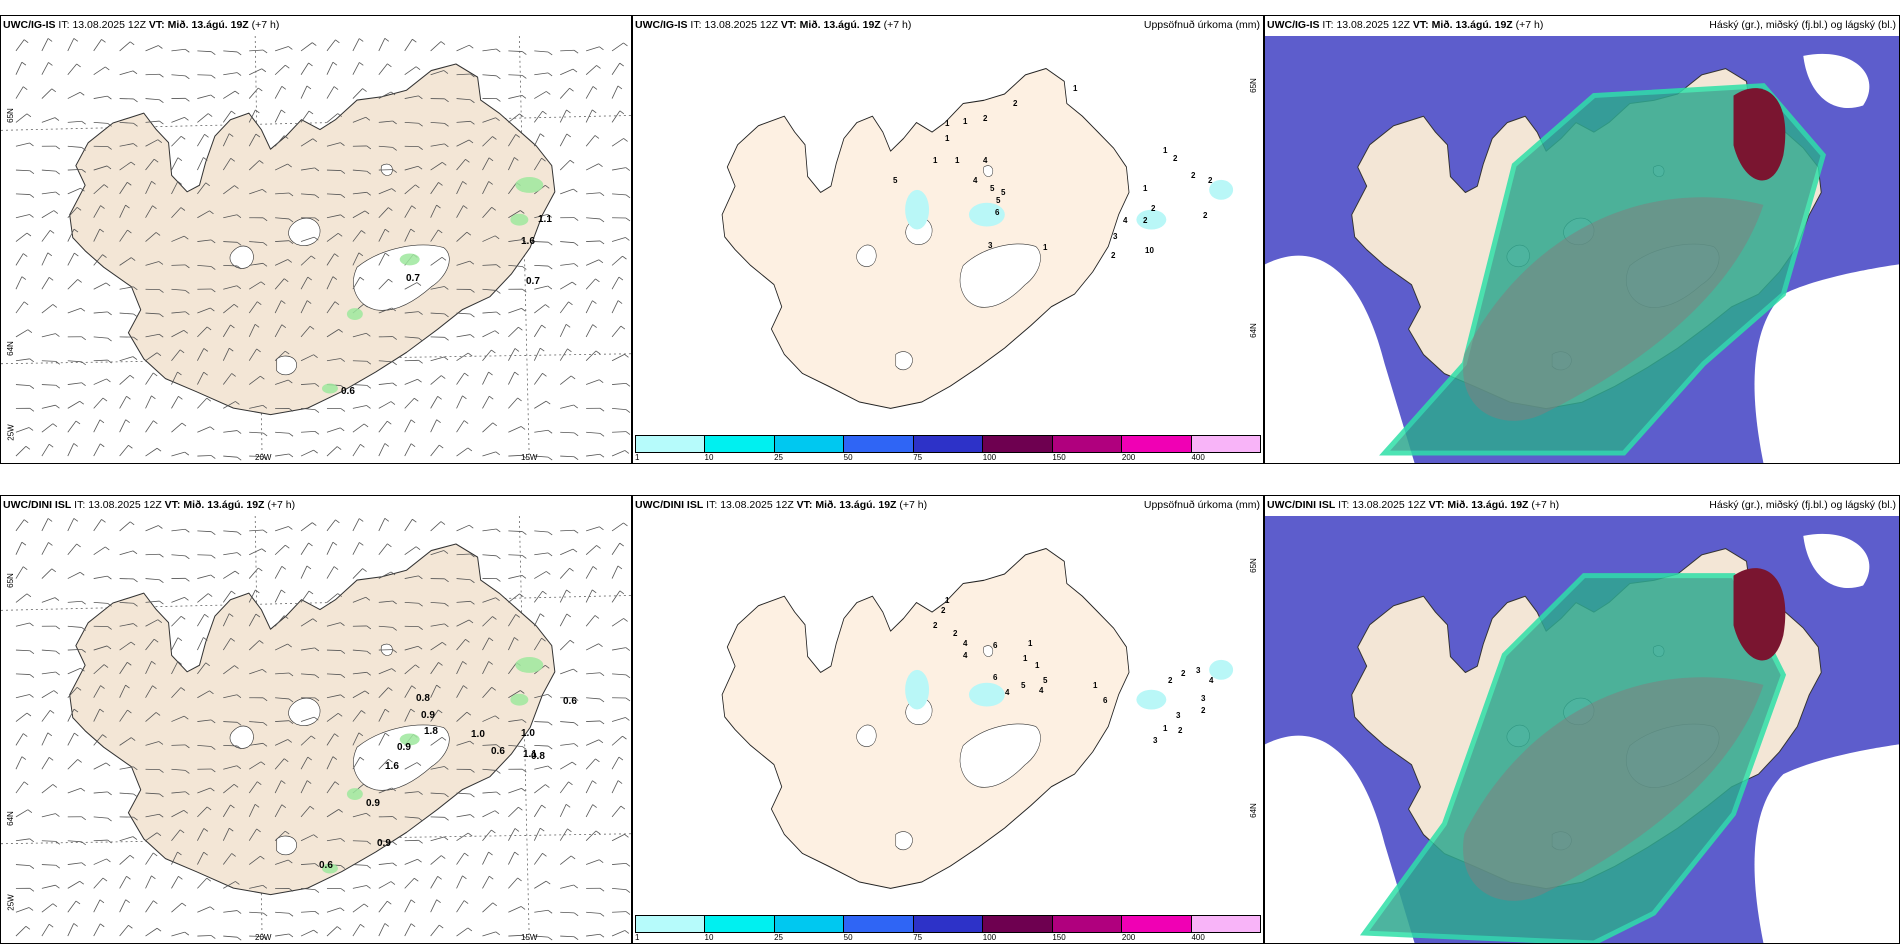 Image resolution: width=1900 pixels, height=950 pixels. Describe the element at coordinates (992, 188) in the screenshot. I see `precip-value-label: 5` at that location.